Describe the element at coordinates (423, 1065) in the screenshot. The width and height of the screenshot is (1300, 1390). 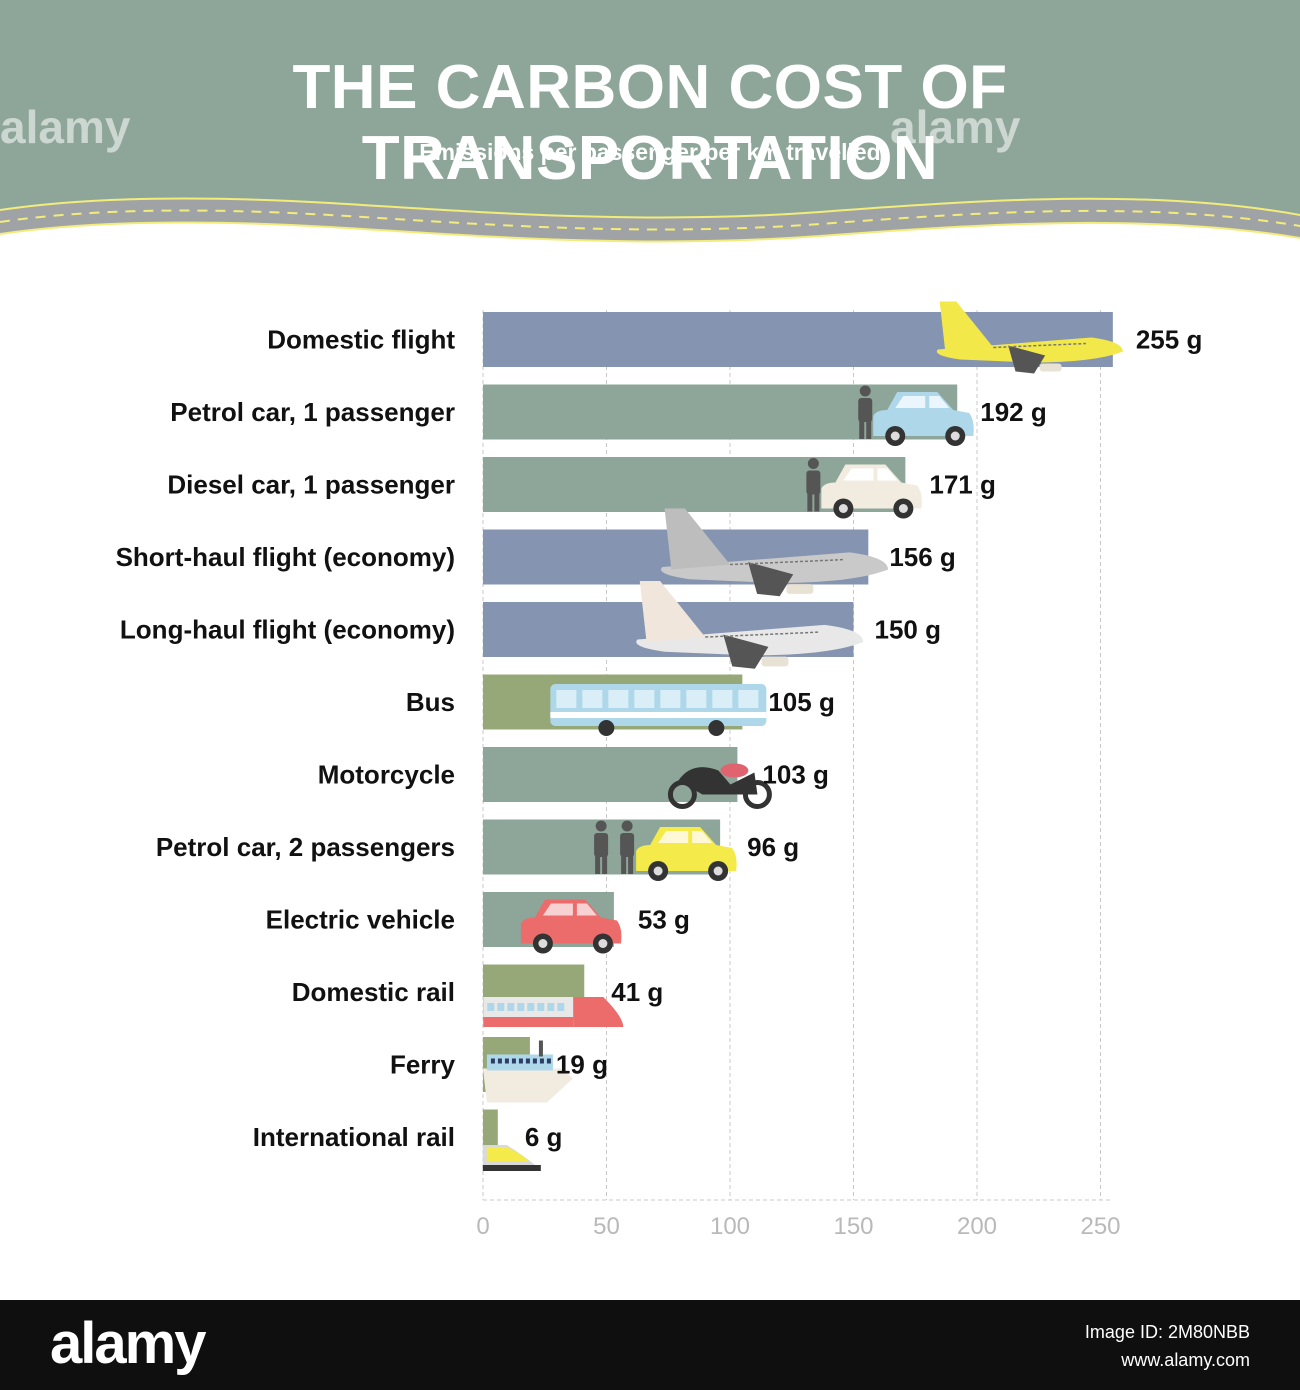
I see `category-label: Ferry` at that location.